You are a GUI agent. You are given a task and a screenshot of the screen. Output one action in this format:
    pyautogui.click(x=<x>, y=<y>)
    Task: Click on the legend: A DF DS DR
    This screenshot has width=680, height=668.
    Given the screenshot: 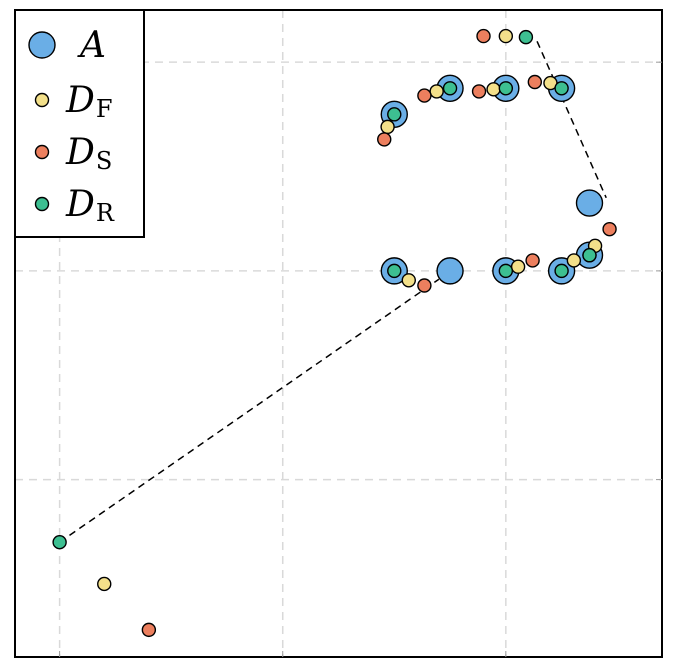 What is the action you would take?
    pyautogui.click(x=79, y=123)
    